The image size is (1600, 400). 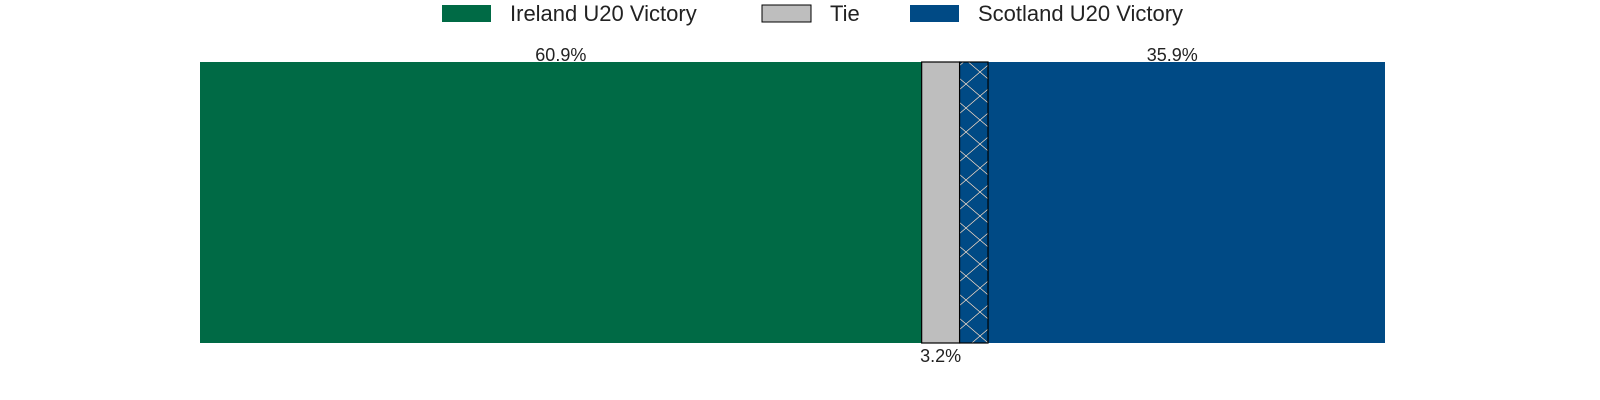 I want to click on legend-swatch-scotland-u20-victory, so click(x=934, y=13).